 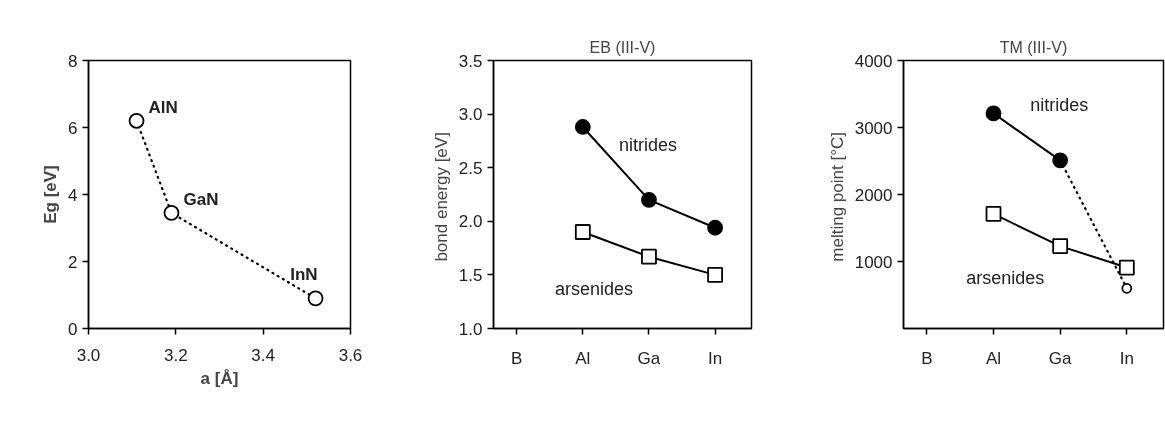 What do you see at coordinates (176, 355) in the screenshot?
I see `x-tick-label: 3.2` at bounding box center [176, 355].